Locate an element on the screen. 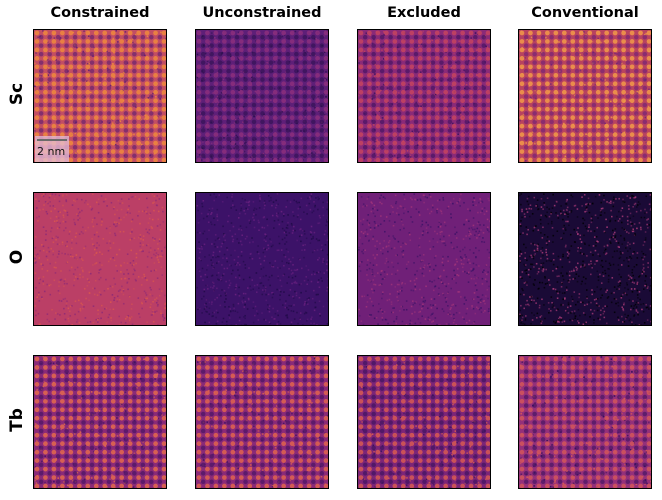 The width and height of the screenshot is (662, 500). scale-bar-label: 2 nm is located at coordinates (51, 151).